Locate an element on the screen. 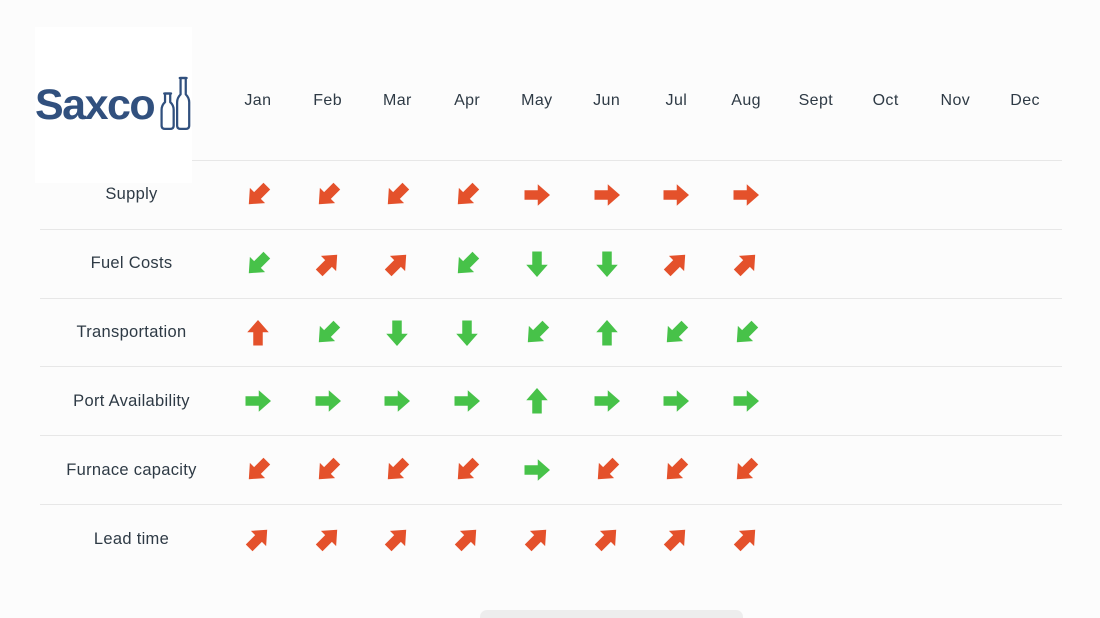  month-label-mar: Mar is located at coordinates (397, 100).